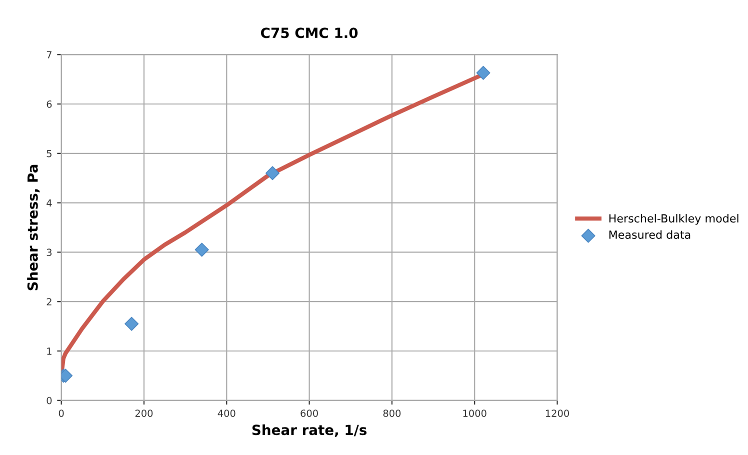  Describe the element at coordinates (49, 400) in the screenshot. I see `y-tick-label: 0` at that location.